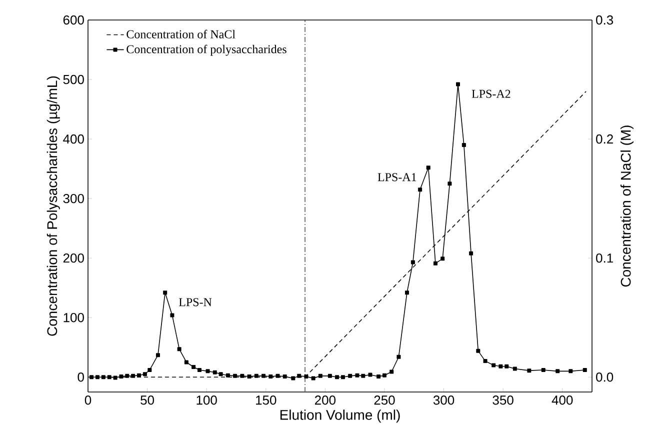  Describe the element at coordinates (73, 139) in the screenshot. I see `y-tick-label: 400` at that location.